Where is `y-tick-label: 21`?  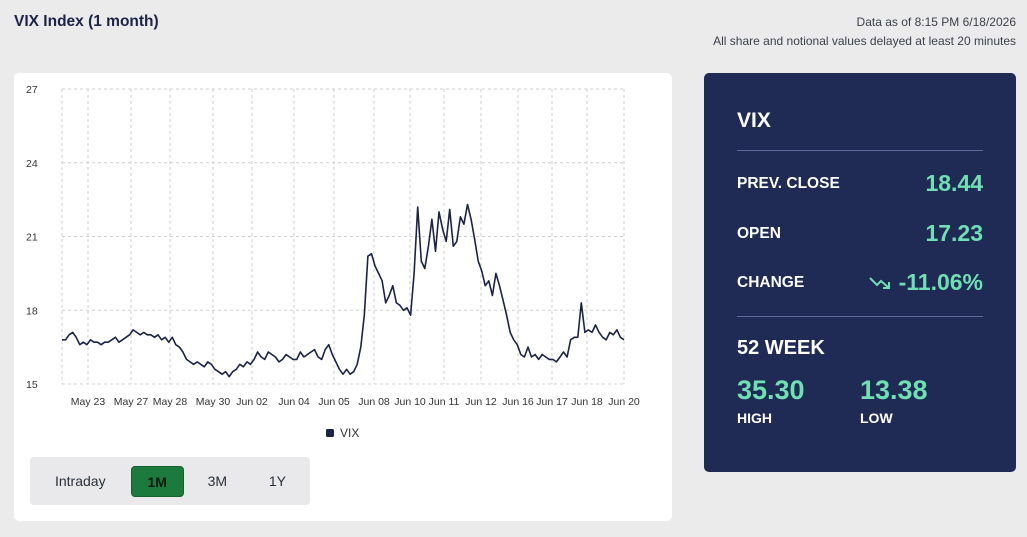
y-tick-label: 21 is located at coordinates (32, 238).